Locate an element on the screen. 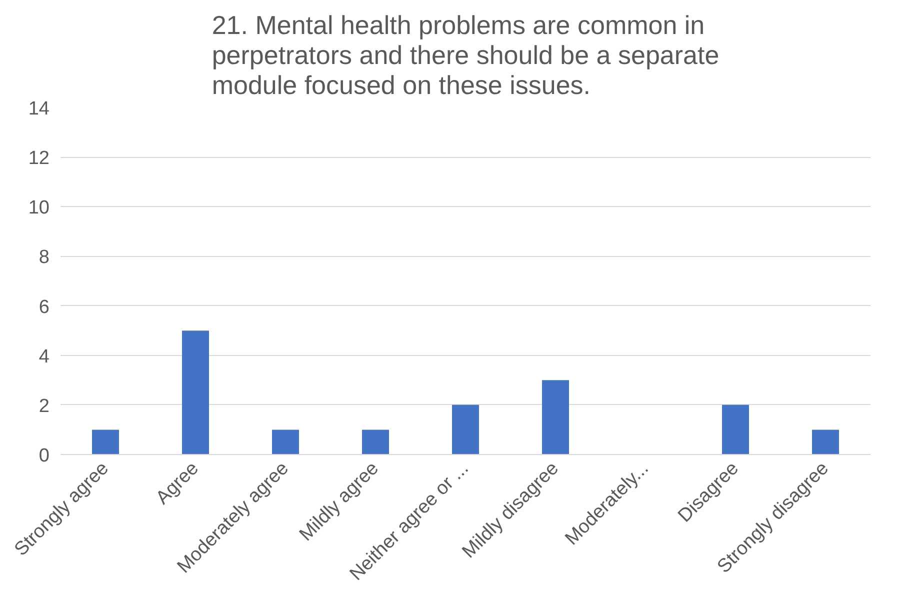 The width and height of the screenshot is (921, 605). chart-title: 21. Mental health problems are common in perpetrators and there should be a separate module focused on these issues. is located at coordinates (466, 55).